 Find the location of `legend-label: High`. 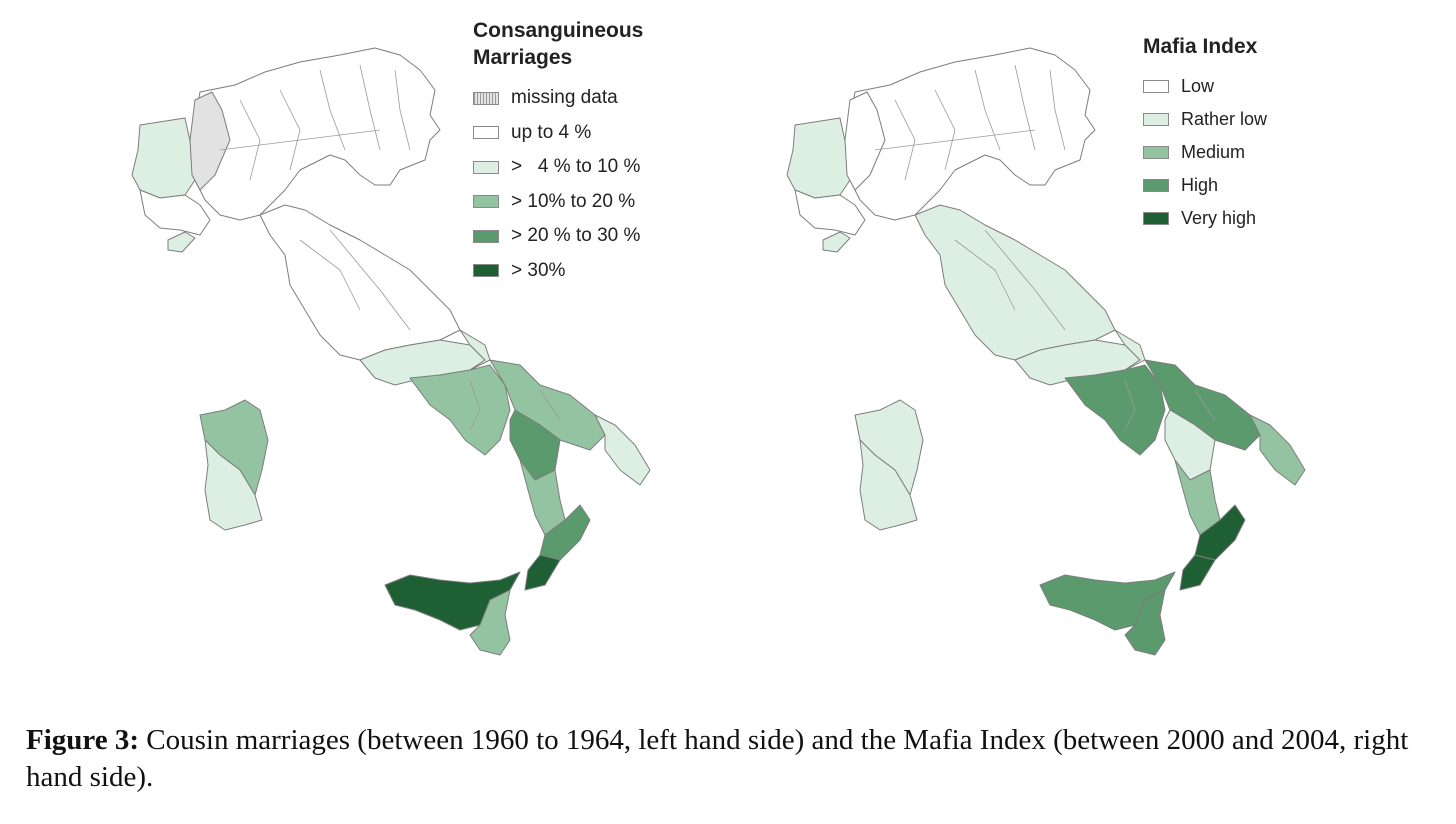

legend-label: High is located at coordinates (1200, 185).